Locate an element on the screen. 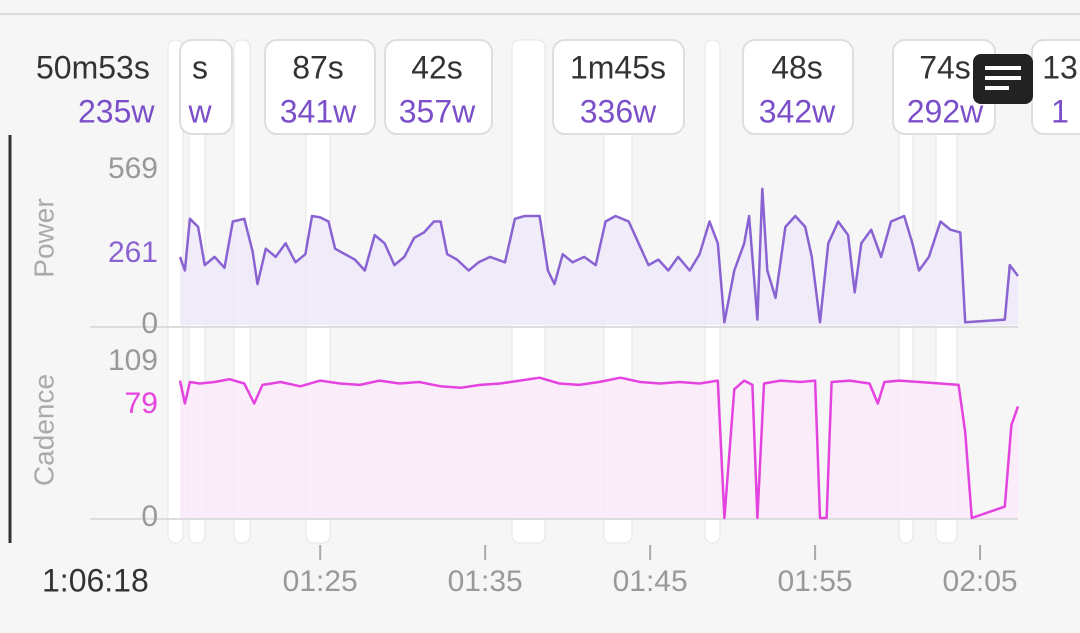 This screenshot has height=633, width=1080. interval-duration: 48s is located at coordinates (797, 67).